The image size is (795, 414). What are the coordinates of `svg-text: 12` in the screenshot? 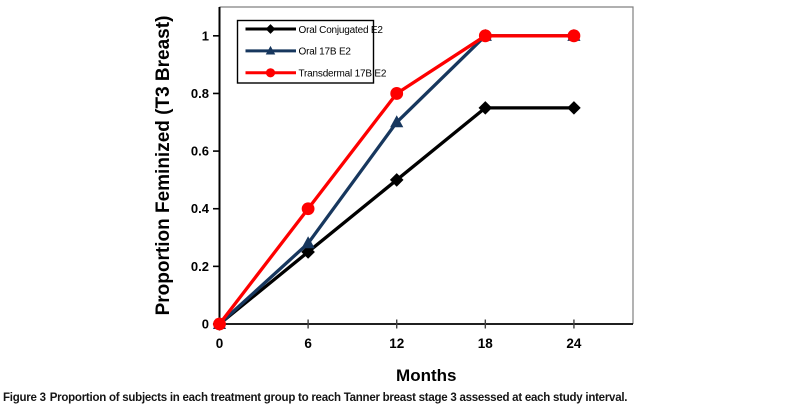 It's located at (396, 343).